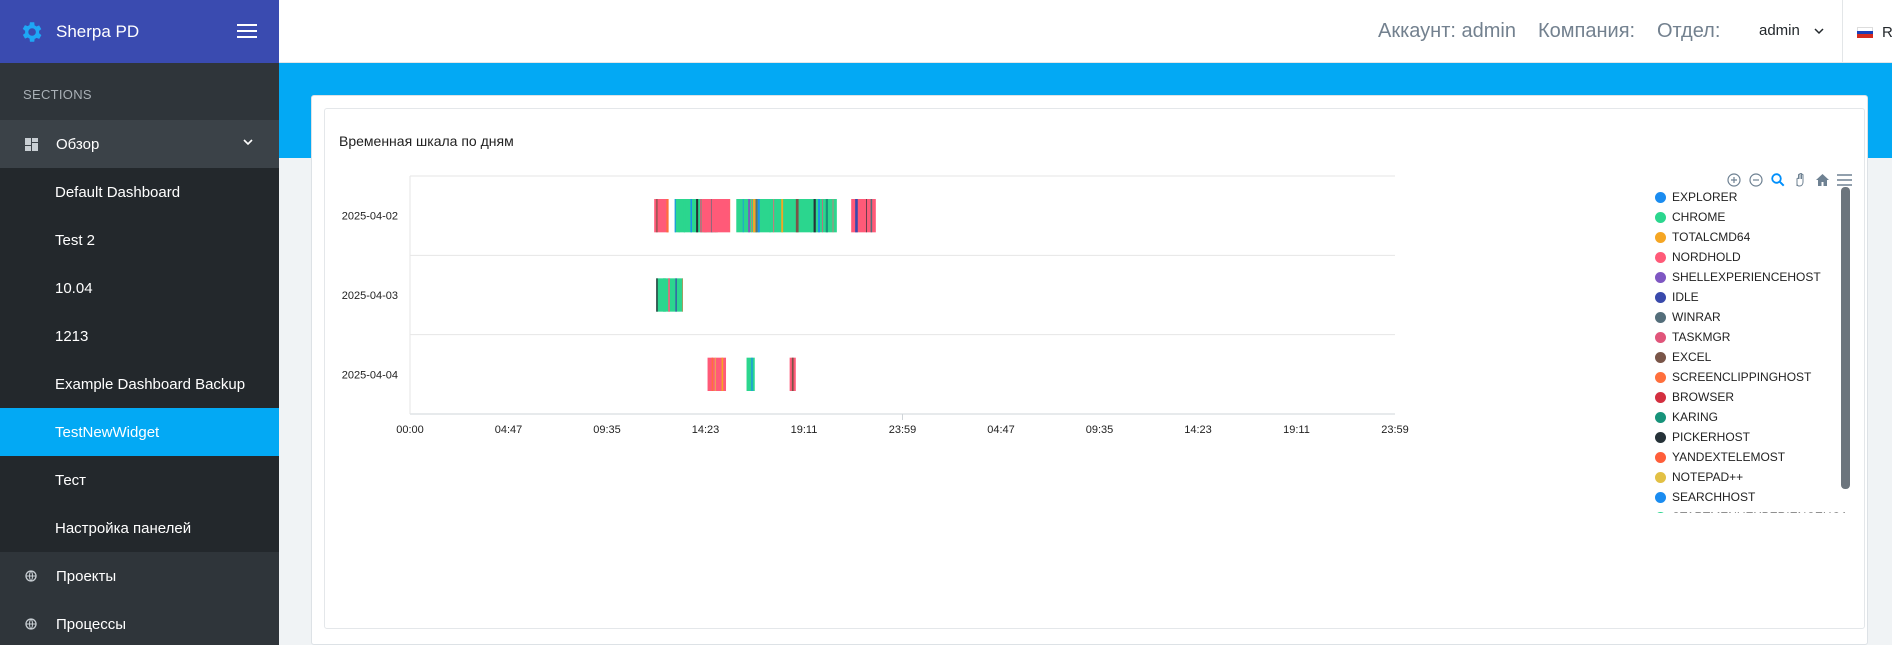 This screenshot has width=1892, height=645. I want to click on sidebar-item-test-ru: Тест, so click(139, 480).